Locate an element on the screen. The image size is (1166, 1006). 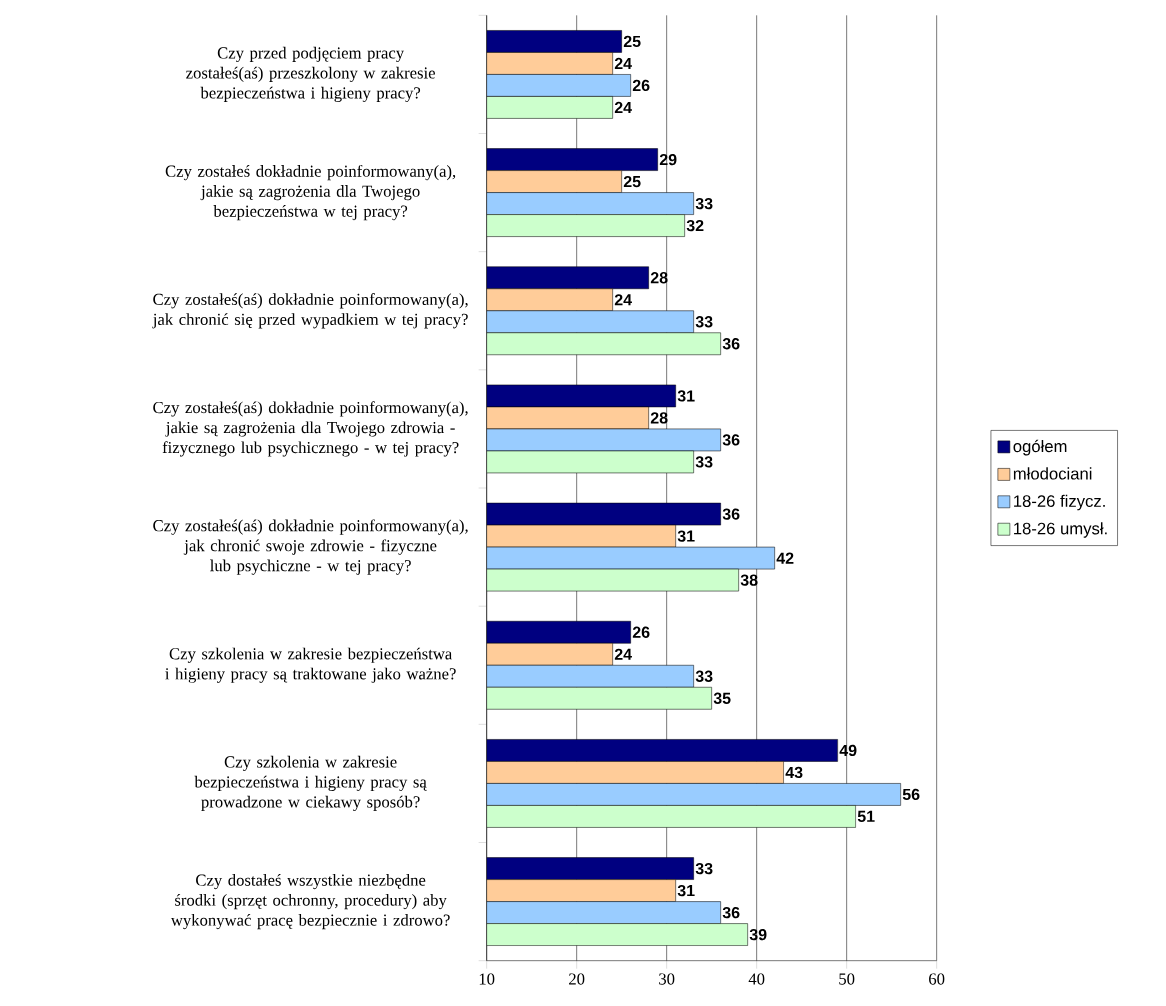
x-tick-label: 40 is located at coordinates (756, 979).